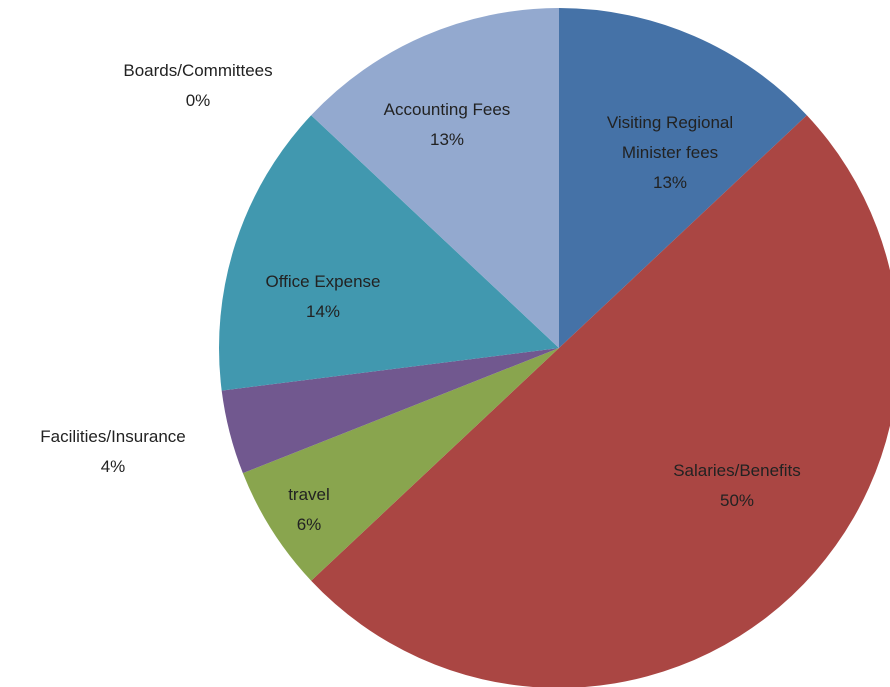  I want to click on category-name: Salaries/Benefits, so click(737, 470).